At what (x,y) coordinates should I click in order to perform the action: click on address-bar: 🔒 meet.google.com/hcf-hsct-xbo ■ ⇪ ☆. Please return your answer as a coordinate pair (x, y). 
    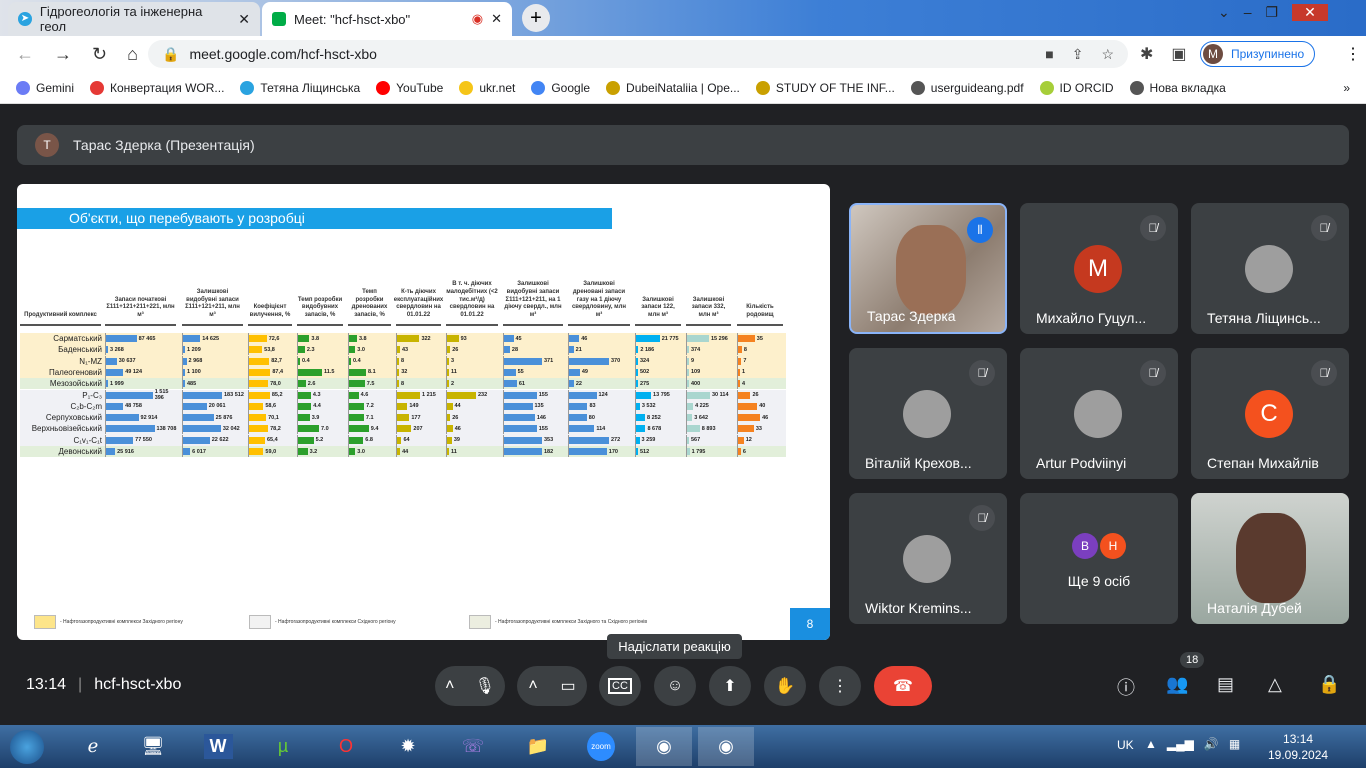
    Looking at the image, I should click on (638, 54).